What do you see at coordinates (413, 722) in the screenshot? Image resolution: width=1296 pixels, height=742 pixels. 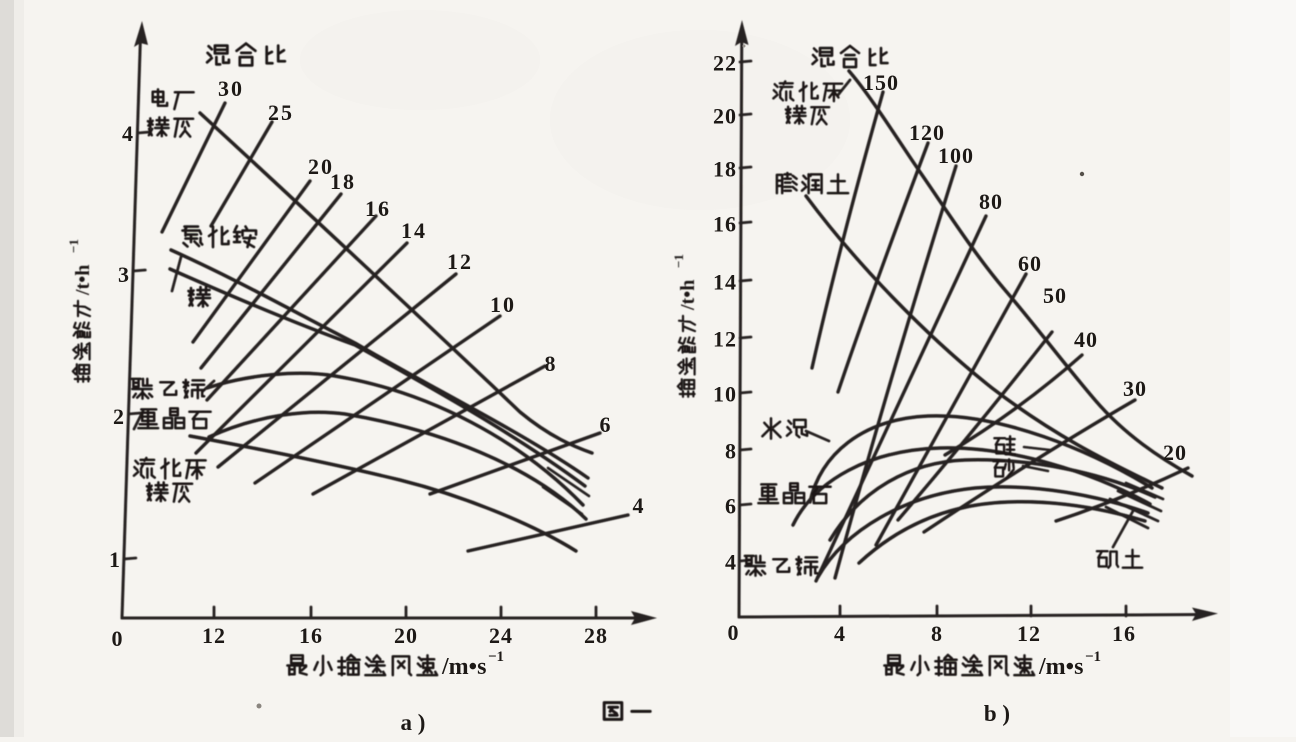 I see `svg-text: a )` at bounding box center [413, 722].